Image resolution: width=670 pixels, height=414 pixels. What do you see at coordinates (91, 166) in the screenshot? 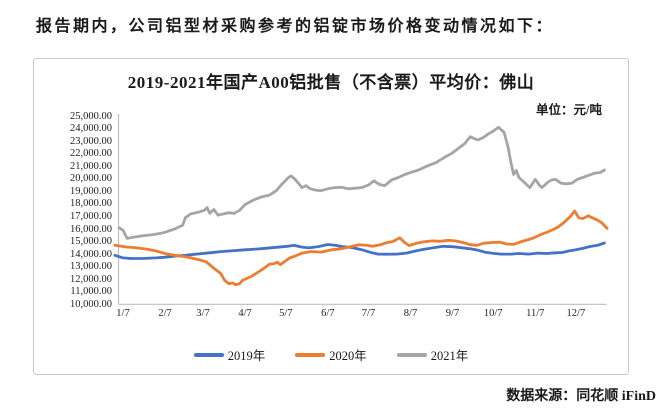
I see `y-tick-label: 21,000.00` at bounding box center [91, 166].